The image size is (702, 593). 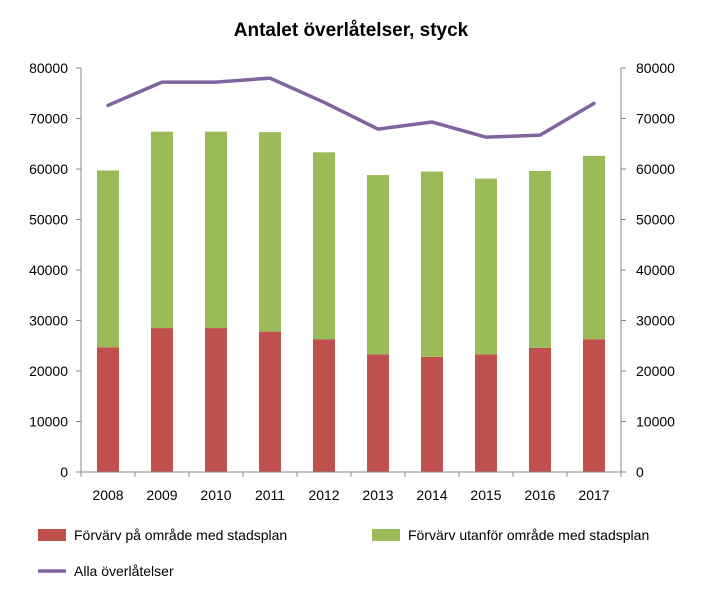 I want to click on bar-utanfor-2014, so click(x=432, y=264).